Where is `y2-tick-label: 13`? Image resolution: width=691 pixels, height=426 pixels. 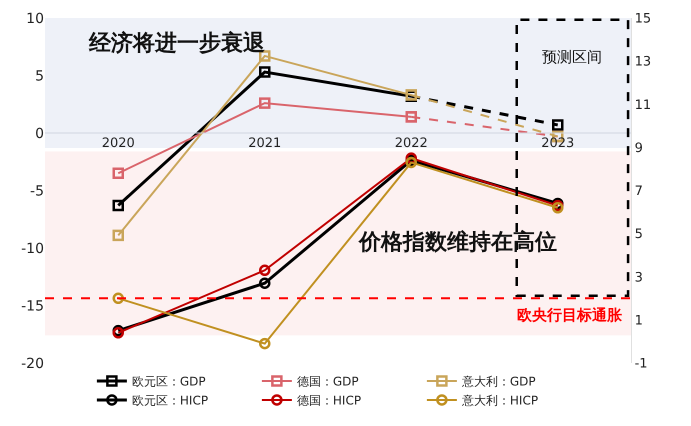 y2-tick-label: 13 is located at coordinates (643, 62).